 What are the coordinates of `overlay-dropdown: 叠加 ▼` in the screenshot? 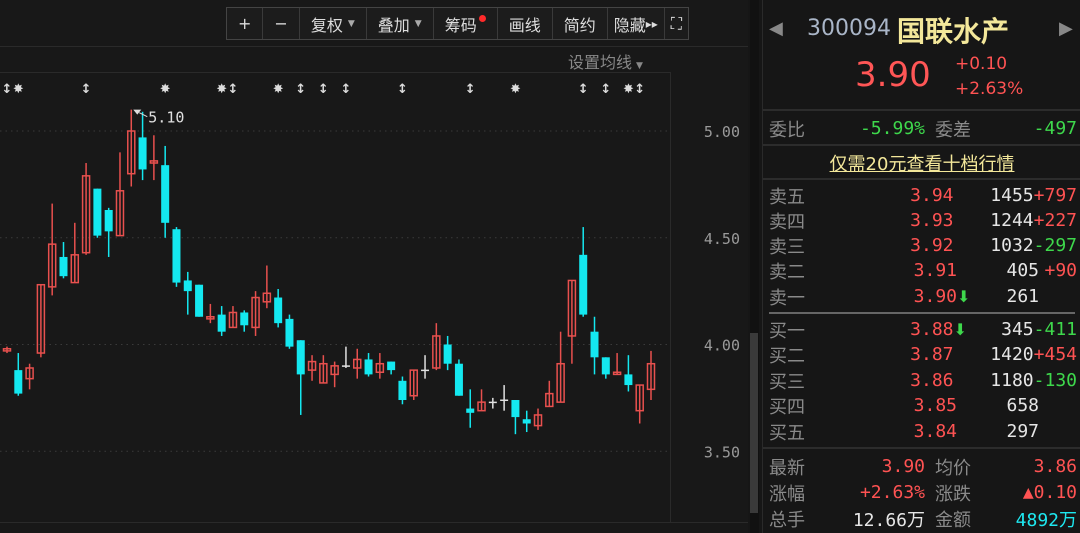 It's located at (400, 23).